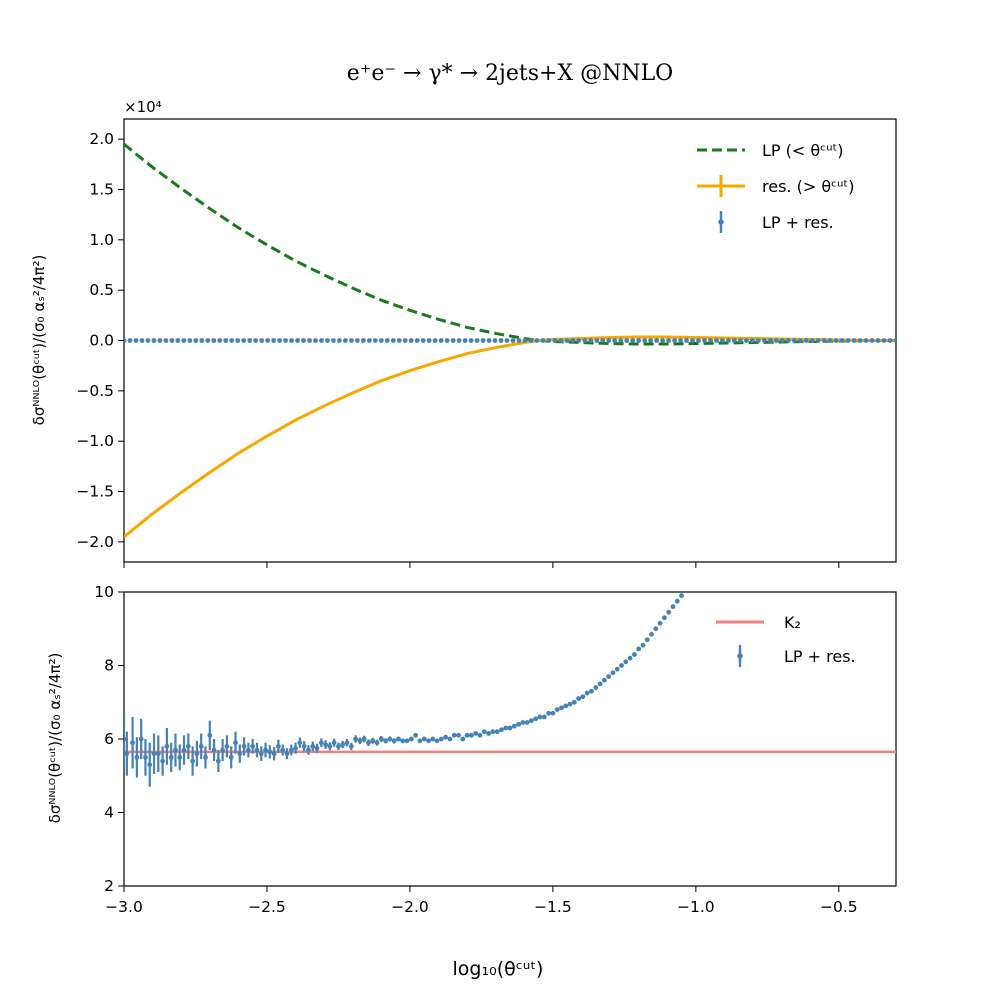 The image size is (997, 997). Describe the element at coordinates (786, 640) in the screenshot. I see `bottom-legend: K₂ LP + res.` at that location.